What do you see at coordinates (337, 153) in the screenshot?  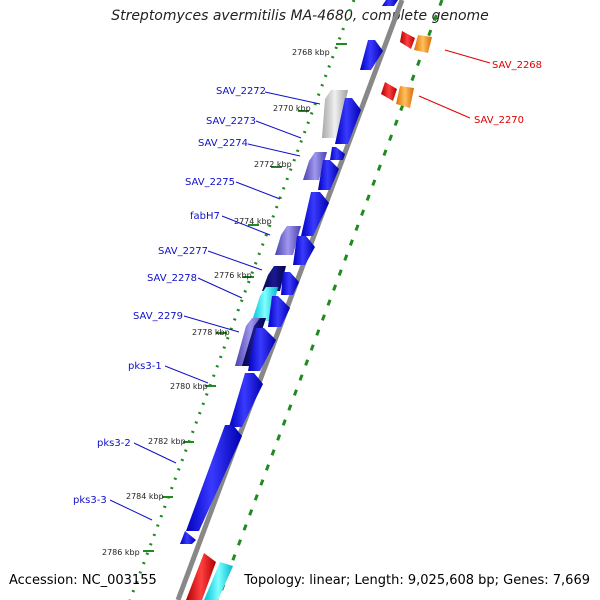 I see `gene-sav-2273-arrow` at bounding box center [337, 153].